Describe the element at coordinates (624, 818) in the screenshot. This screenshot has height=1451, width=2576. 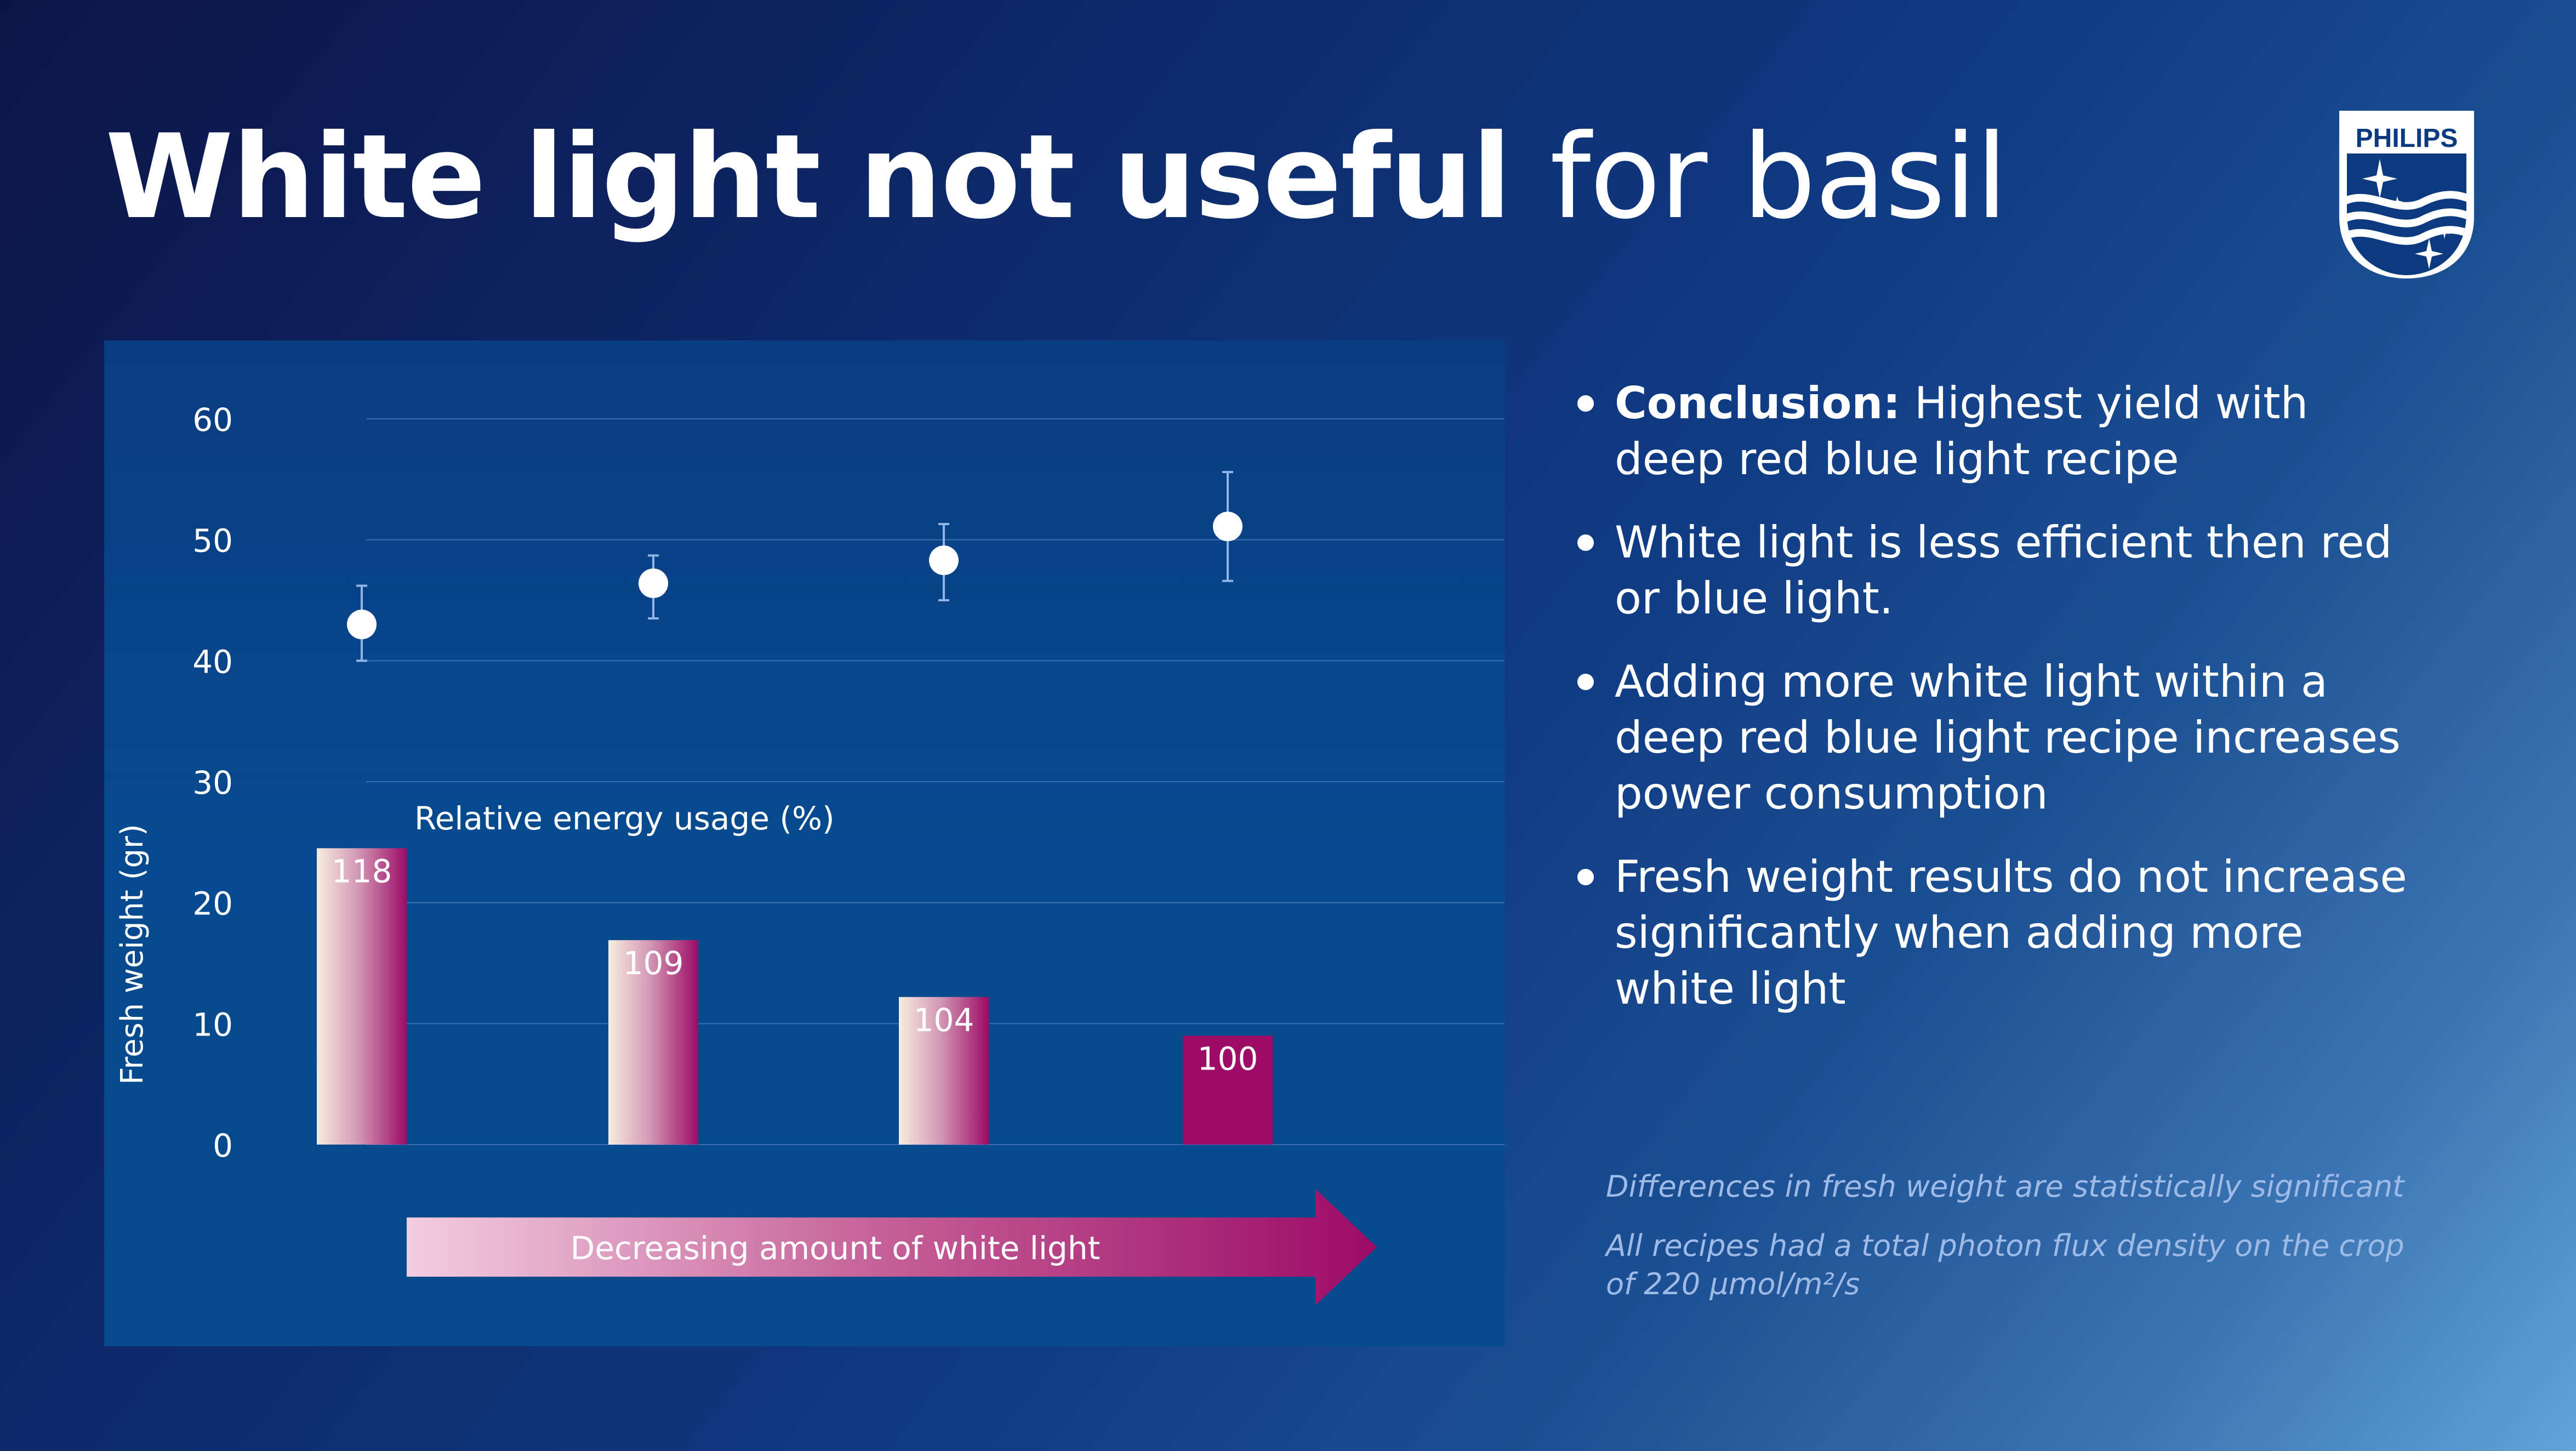
I see `bar-series-label: Relative energy usage (%)` at that location.